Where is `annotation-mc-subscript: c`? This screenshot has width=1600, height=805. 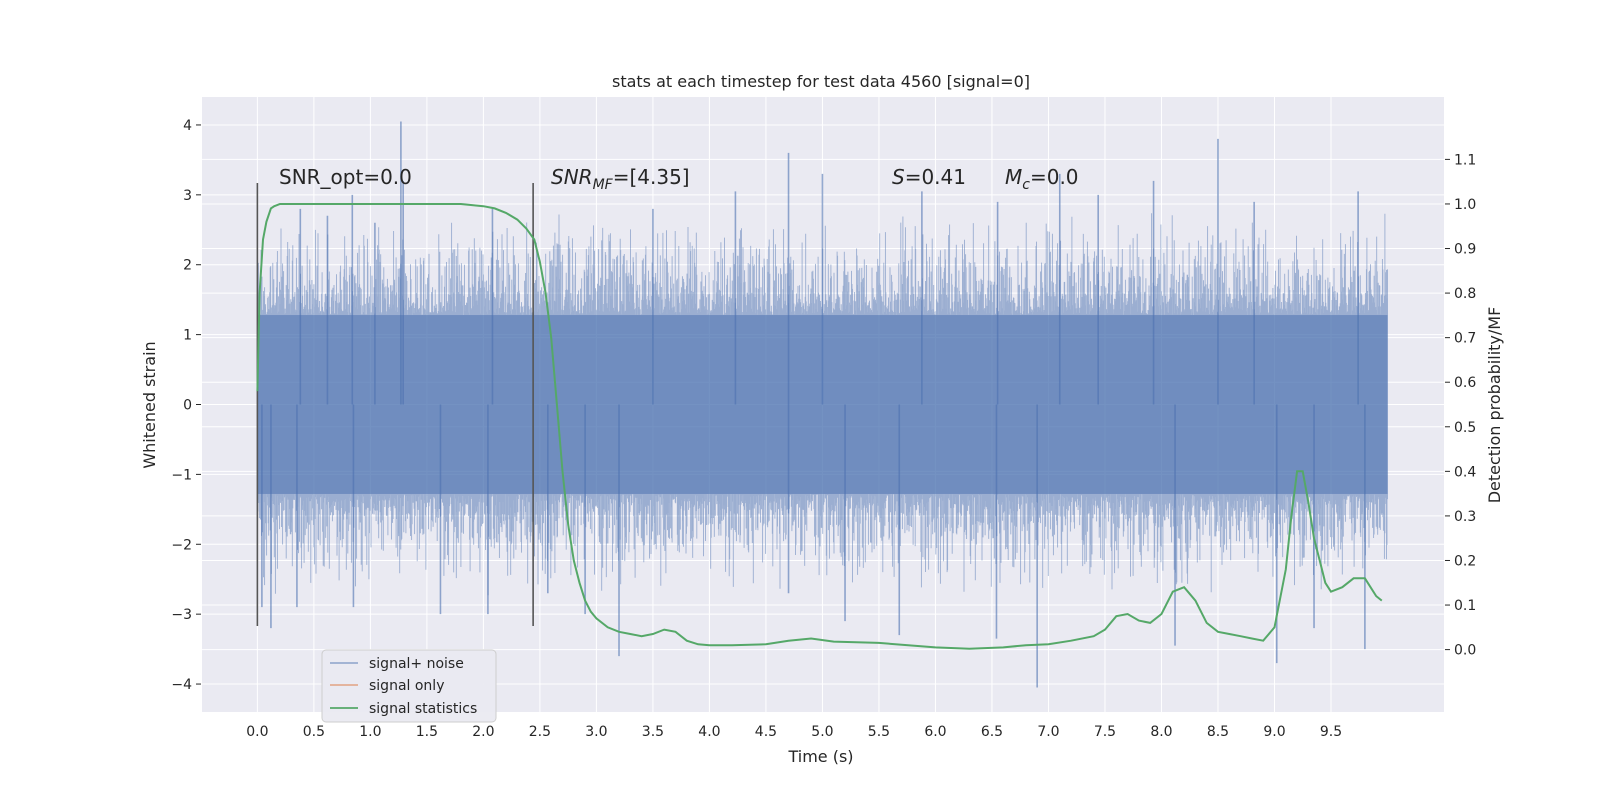 annotation-mc-subscript: c is located at coordinates (1026, 185).